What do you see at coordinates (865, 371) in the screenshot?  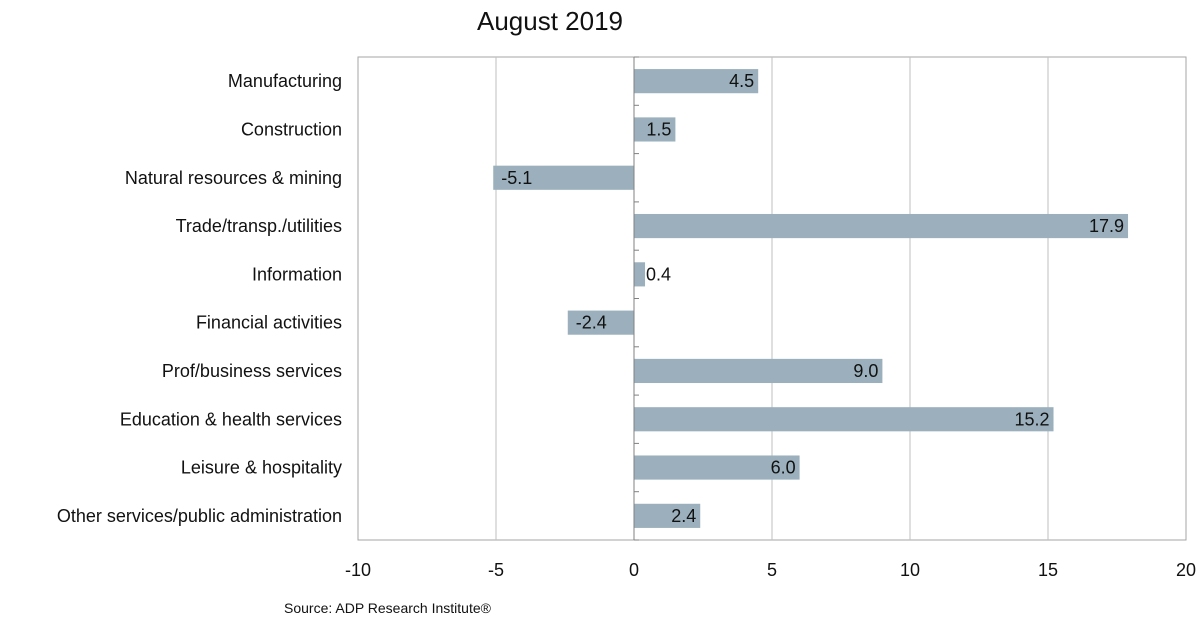 I see `data-label: 9.0` at bounding box center [865, 371].